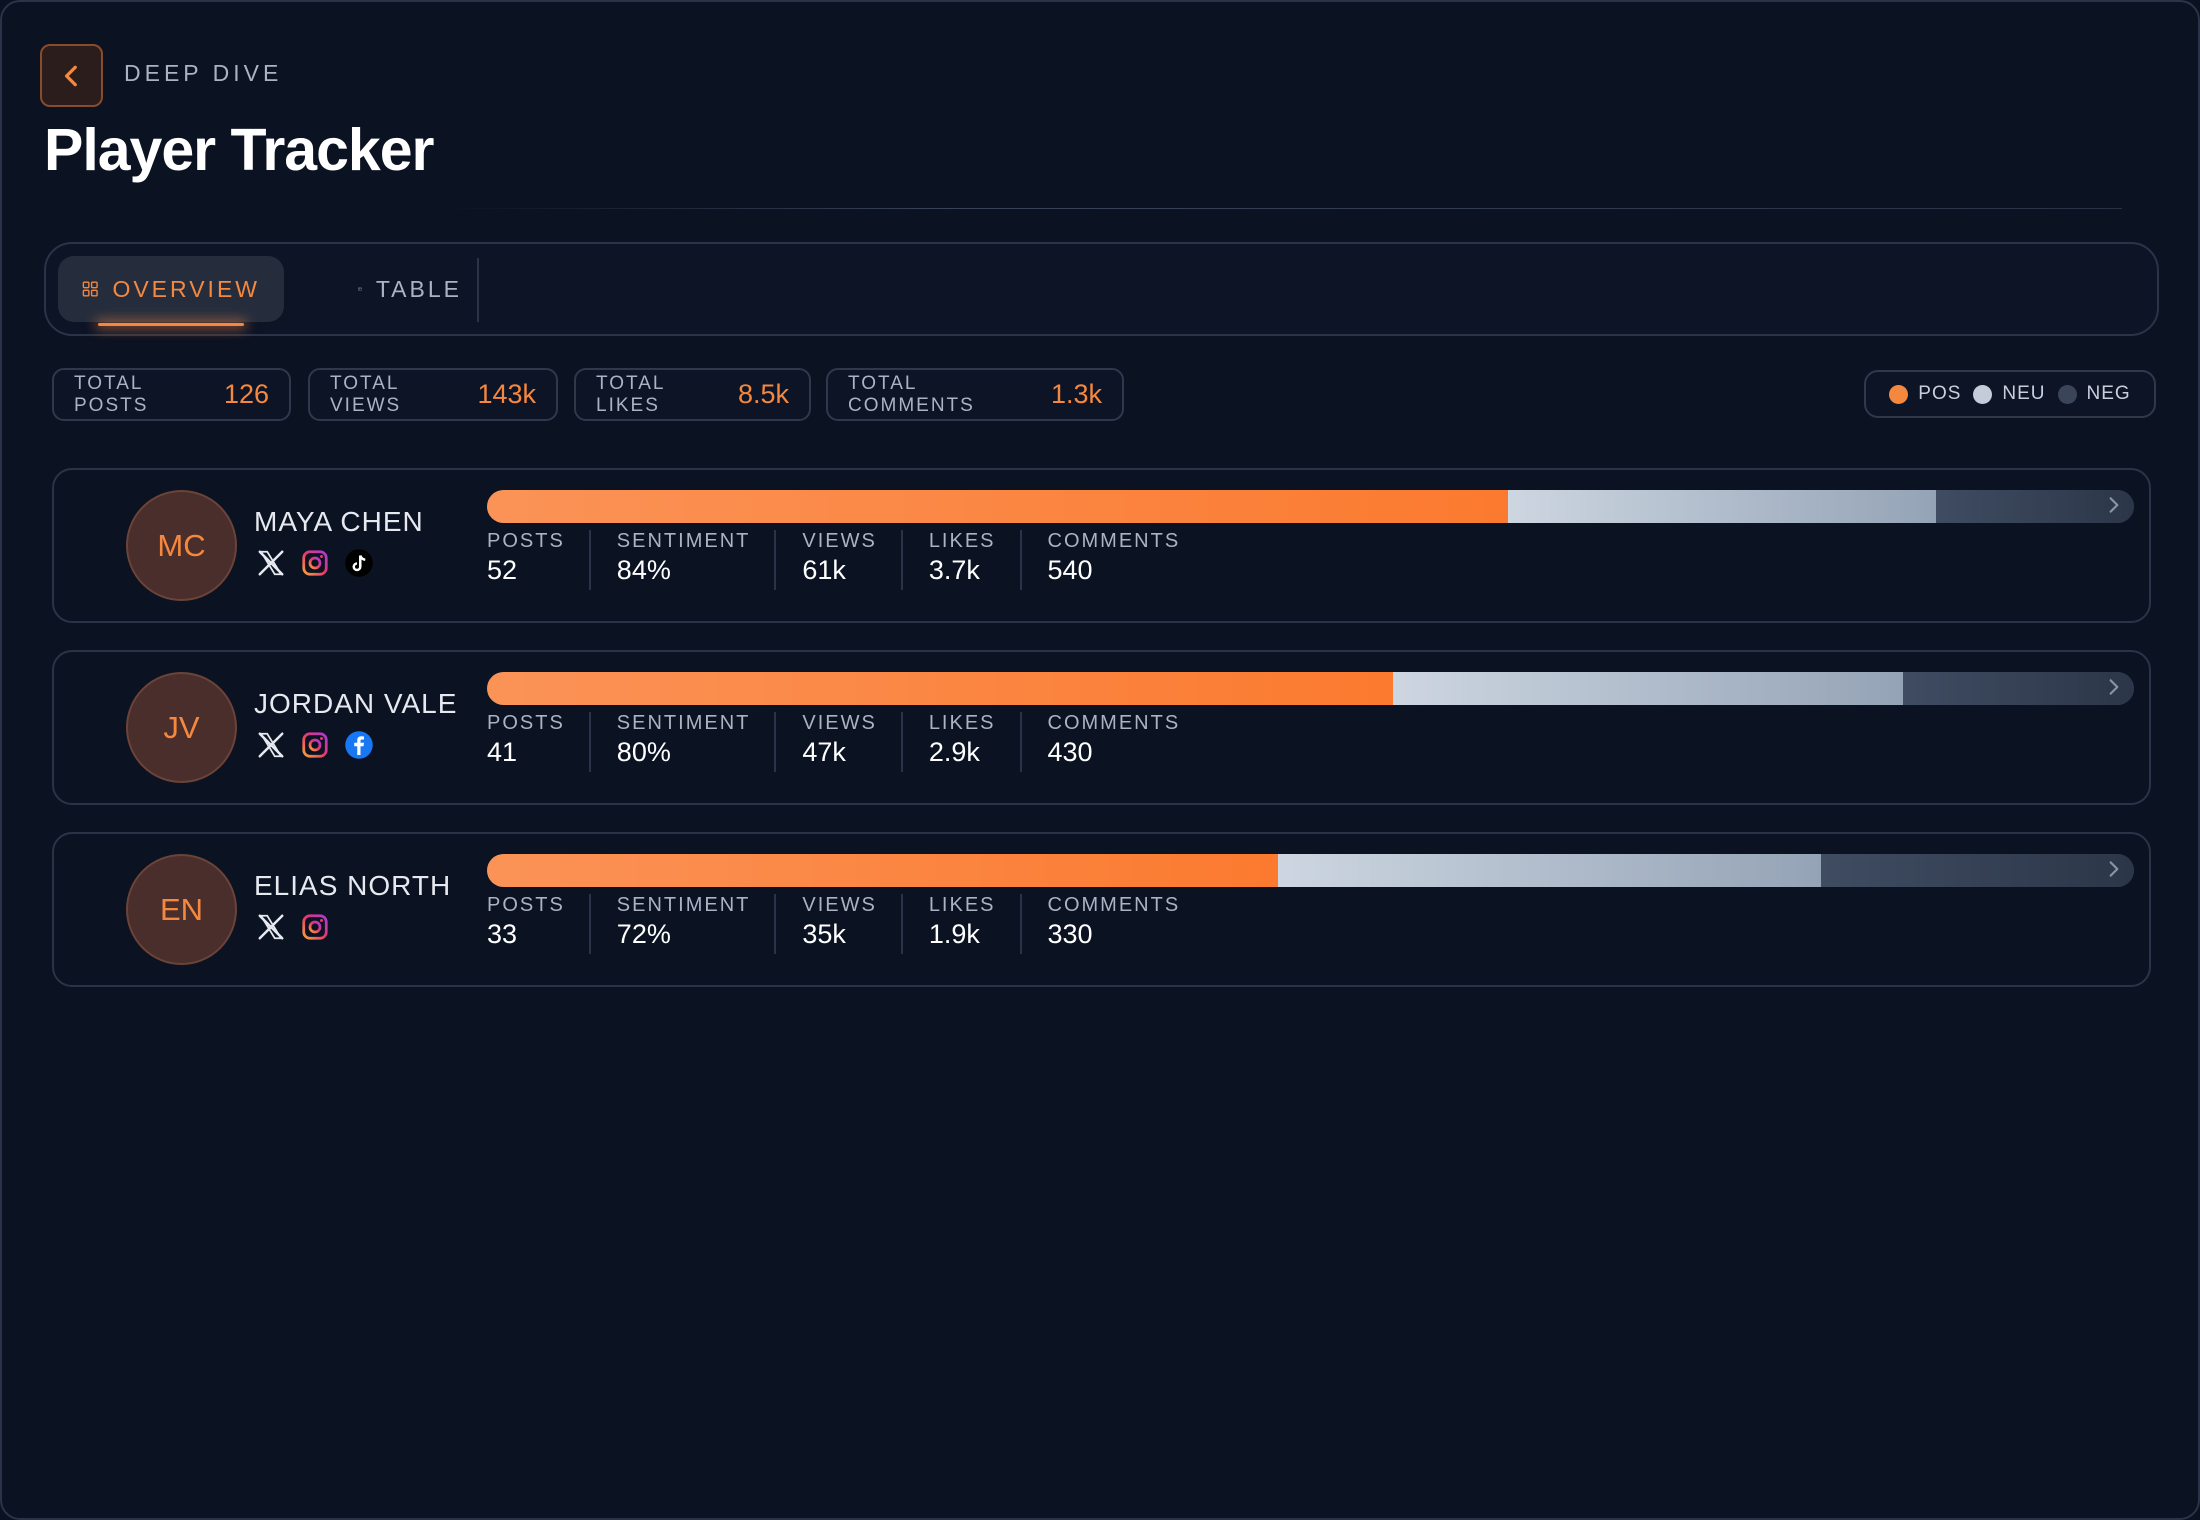 The width and height of the screenshot is (2200, 1520). Describe the element at coordinates (954, 570) in the screenshot. I see `metric-value: 3.7k` at that location.